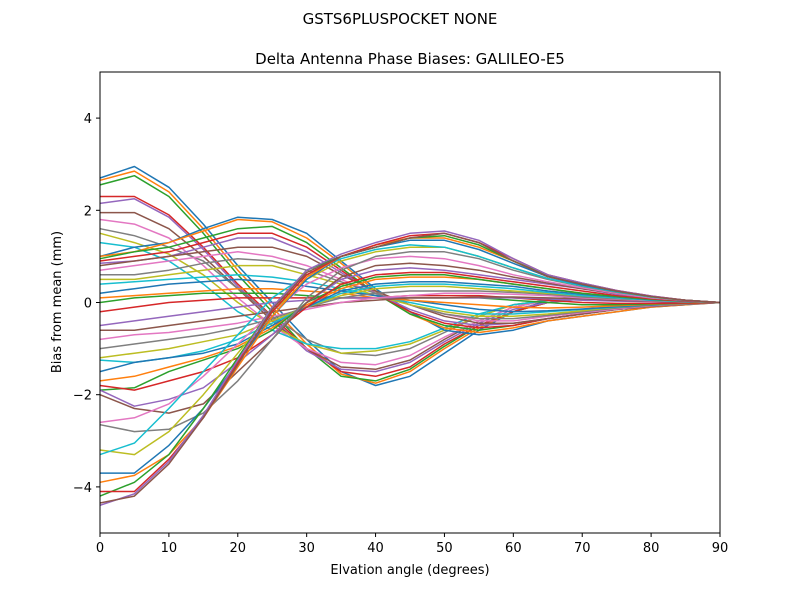 Image resolution: width=800 pixels, height=600 pixels. Describe the element at coordinates (412, 544) in the screenshot. I see `x-axis: 0 10 20 30 40 50 60 70 80 90` at that location.